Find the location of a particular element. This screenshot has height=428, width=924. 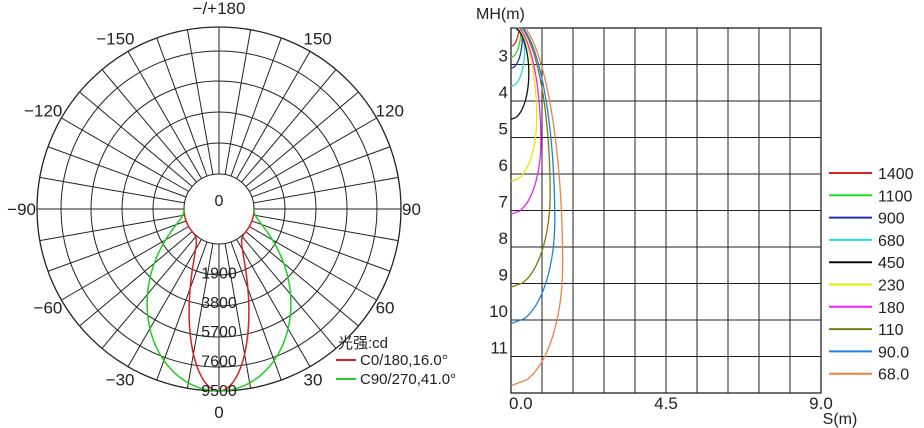

y-tick-label: 7 is located at coordinates (503, 202).